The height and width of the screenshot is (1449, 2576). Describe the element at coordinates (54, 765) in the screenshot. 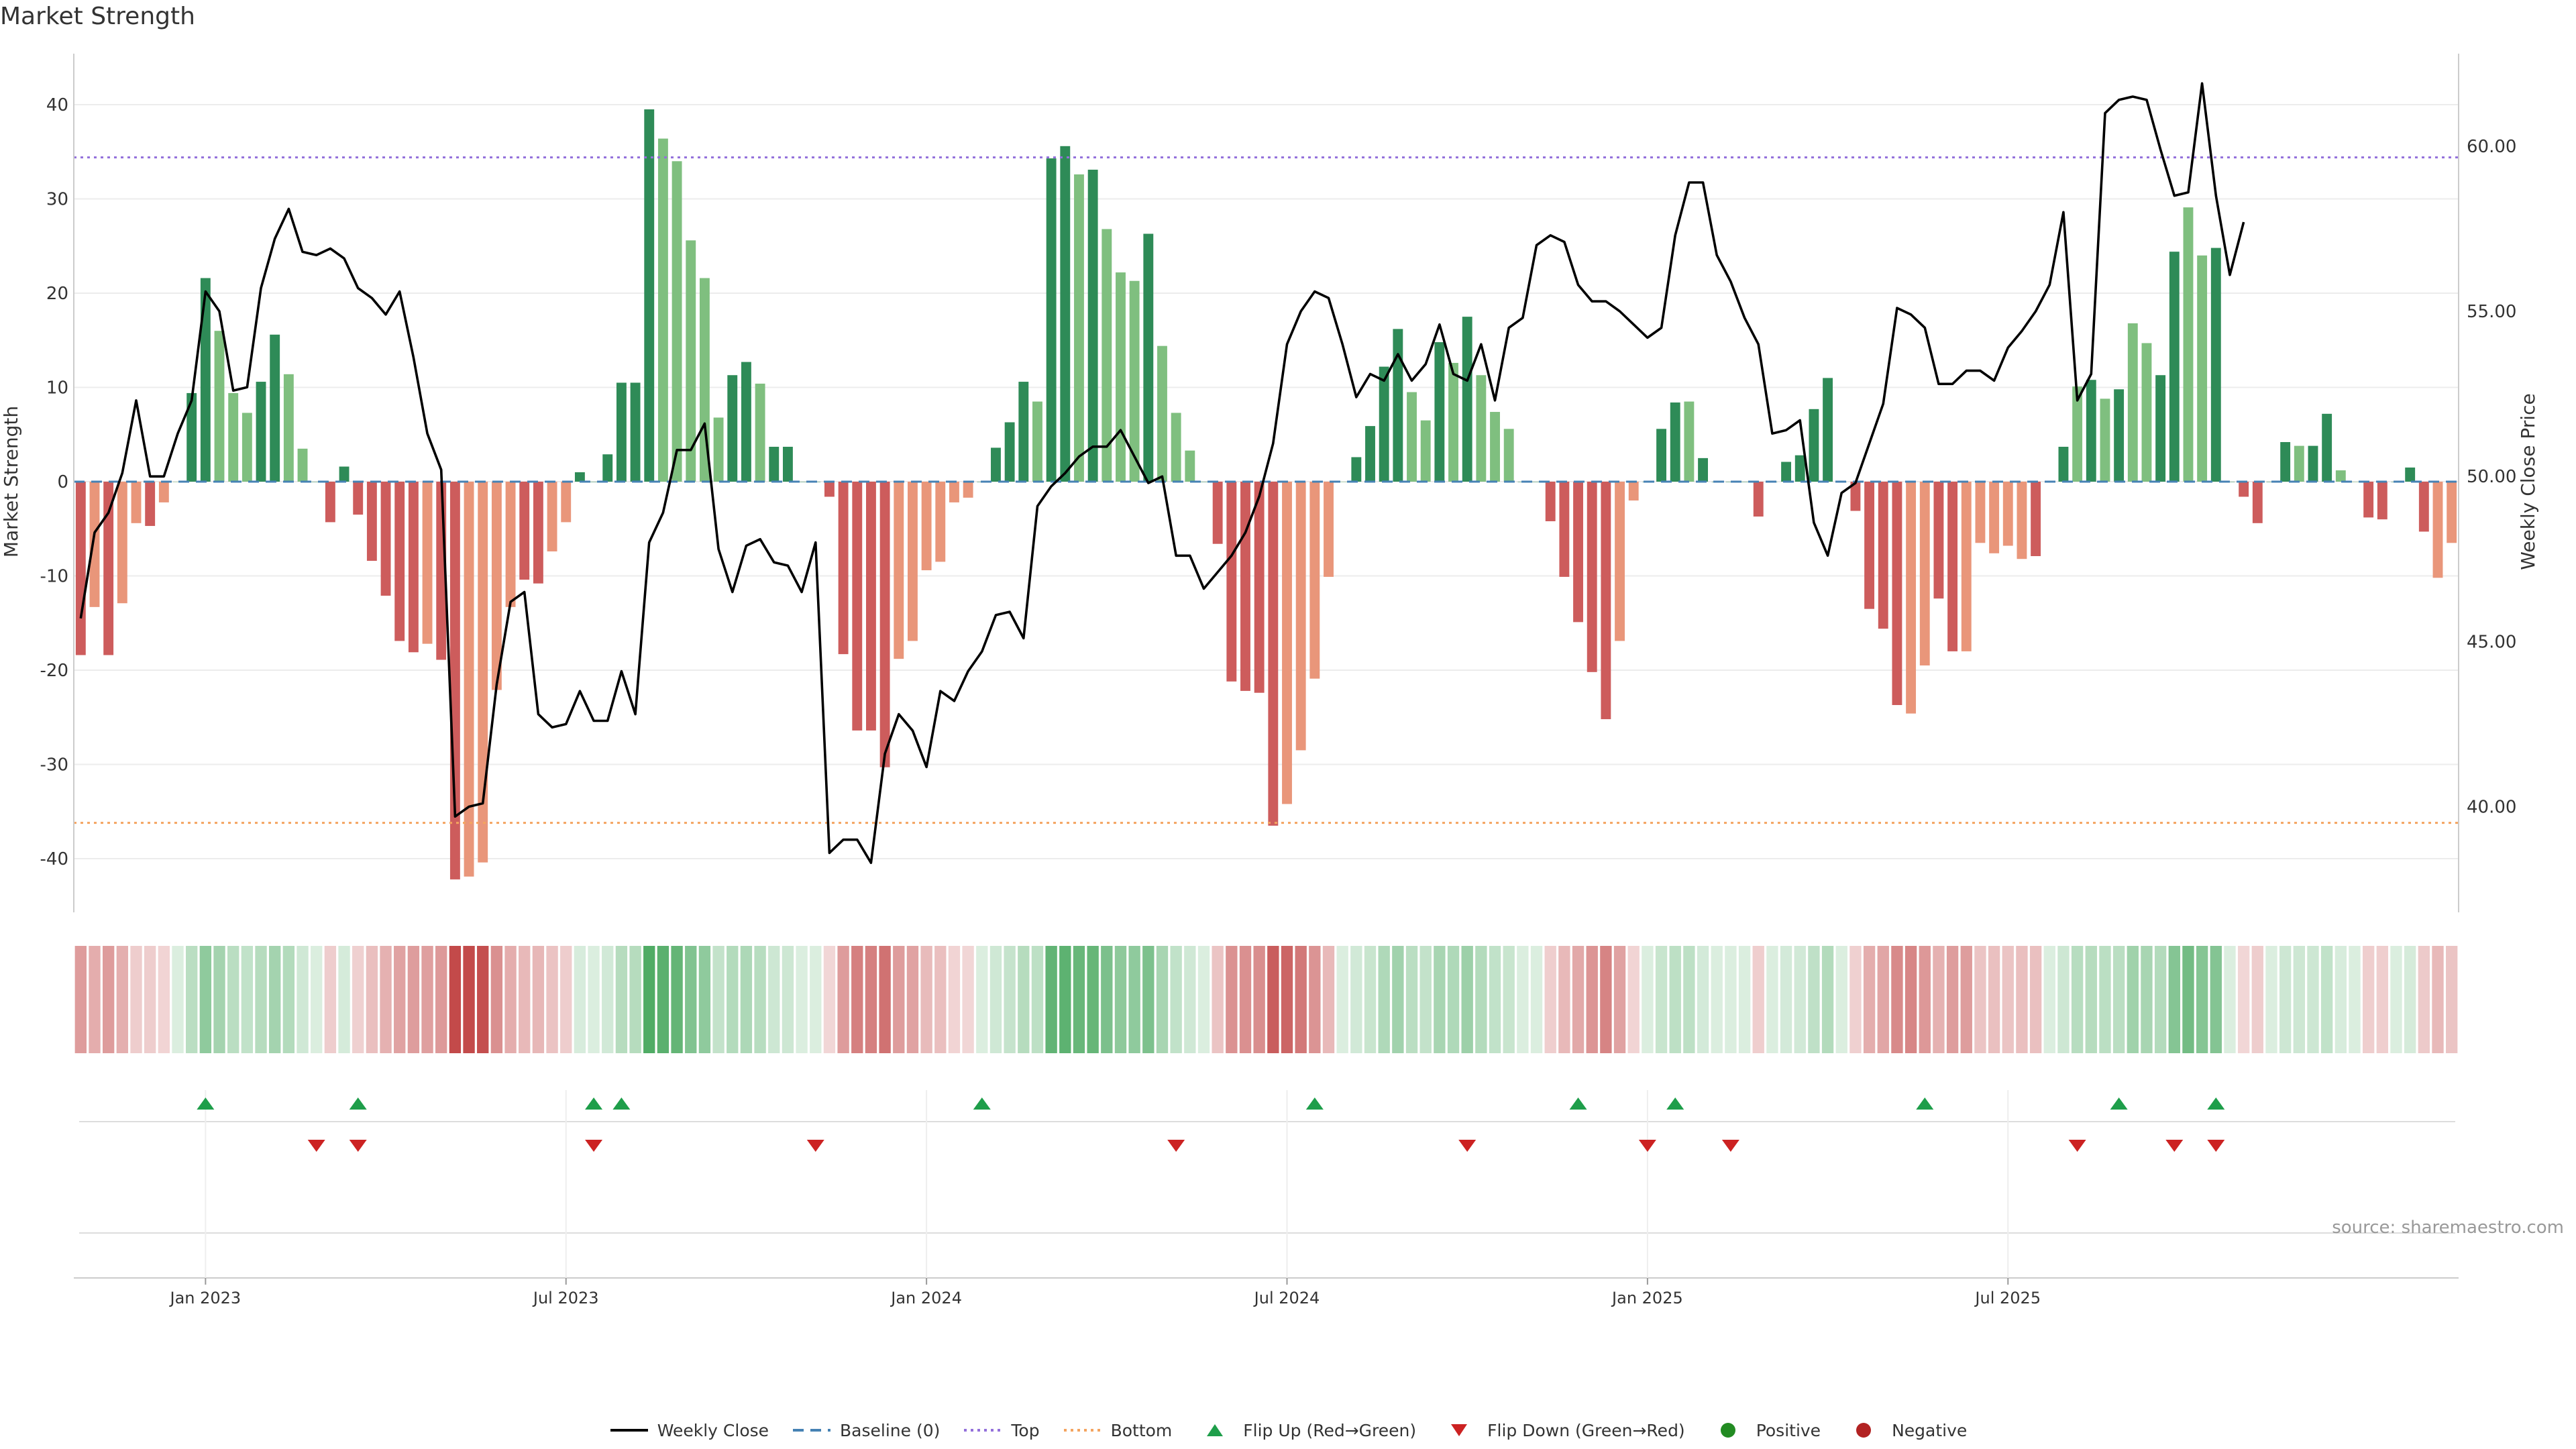

I see `y-tick-label: -30` at that location.